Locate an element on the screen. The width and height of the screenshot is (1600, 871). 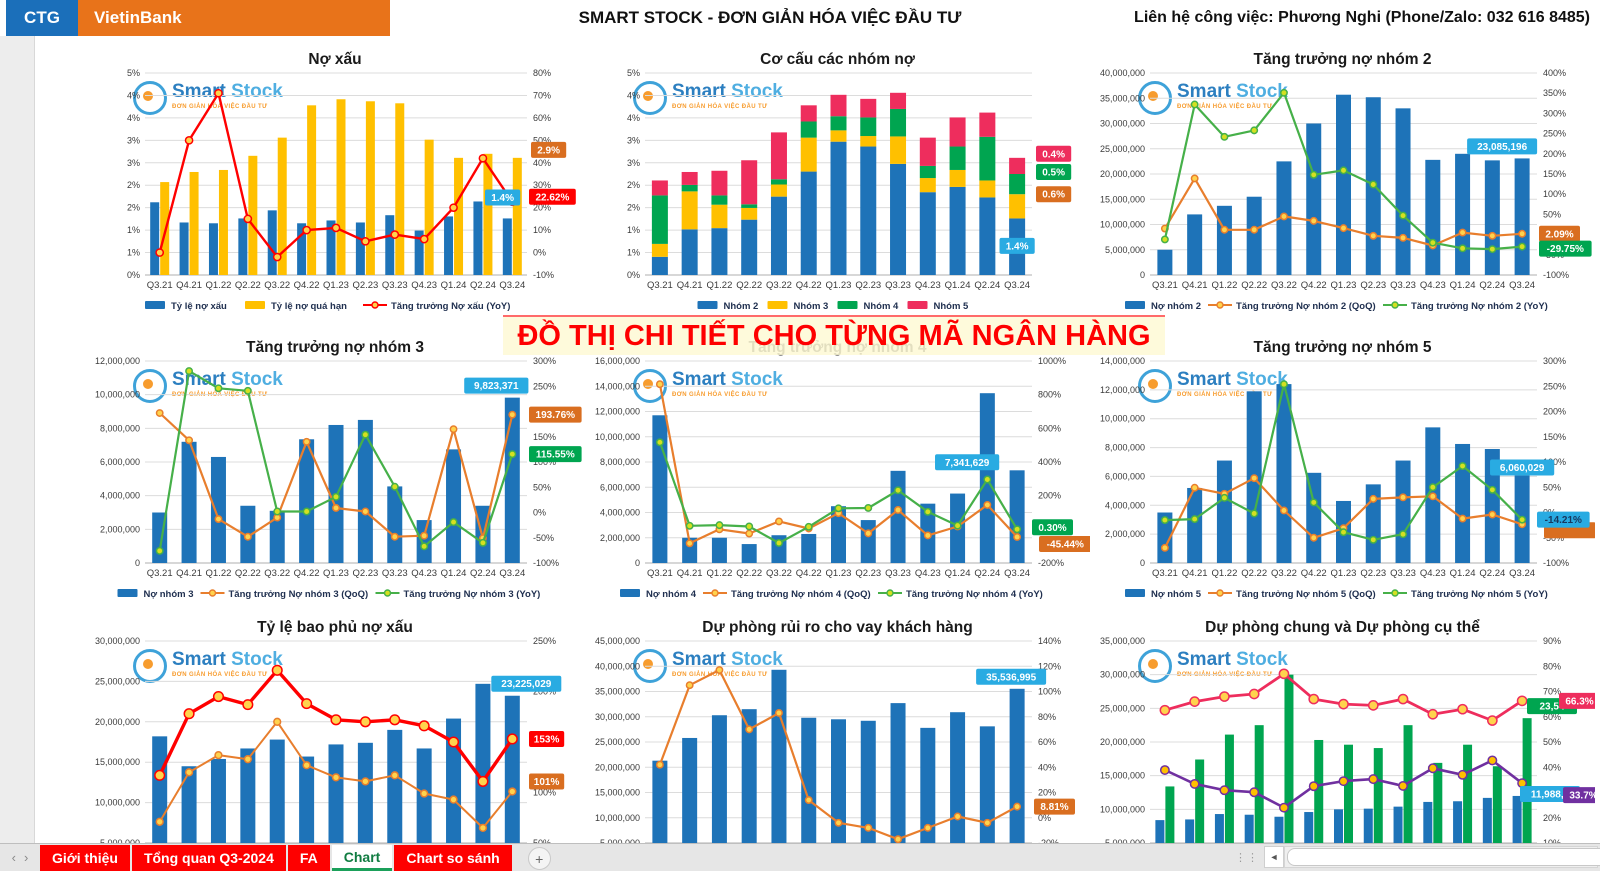
svg-text: 193.76% is located at coordinates (556, 415).